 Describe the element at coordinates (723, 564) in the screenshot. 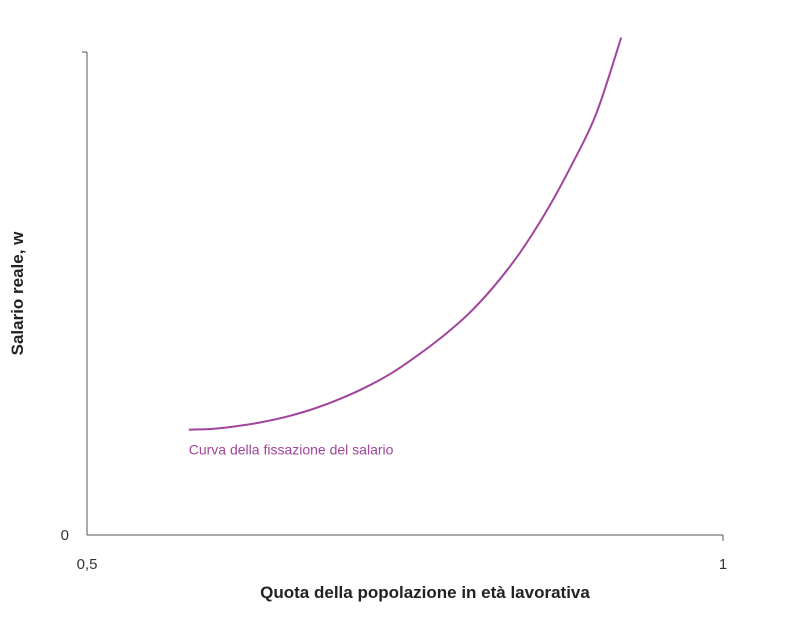

I see `x-tick-label: 1` at that location.